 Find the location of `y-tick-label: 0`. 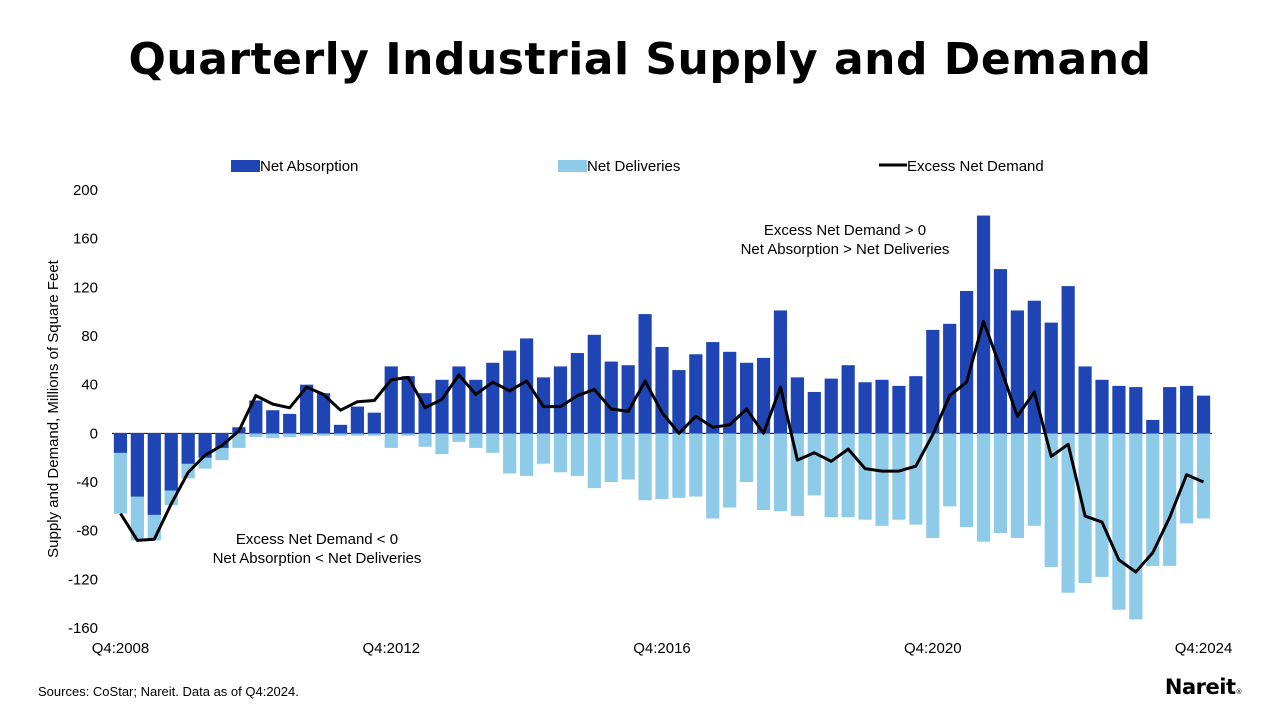

y-tick-label: 0 is located at coordinates (94, 433).